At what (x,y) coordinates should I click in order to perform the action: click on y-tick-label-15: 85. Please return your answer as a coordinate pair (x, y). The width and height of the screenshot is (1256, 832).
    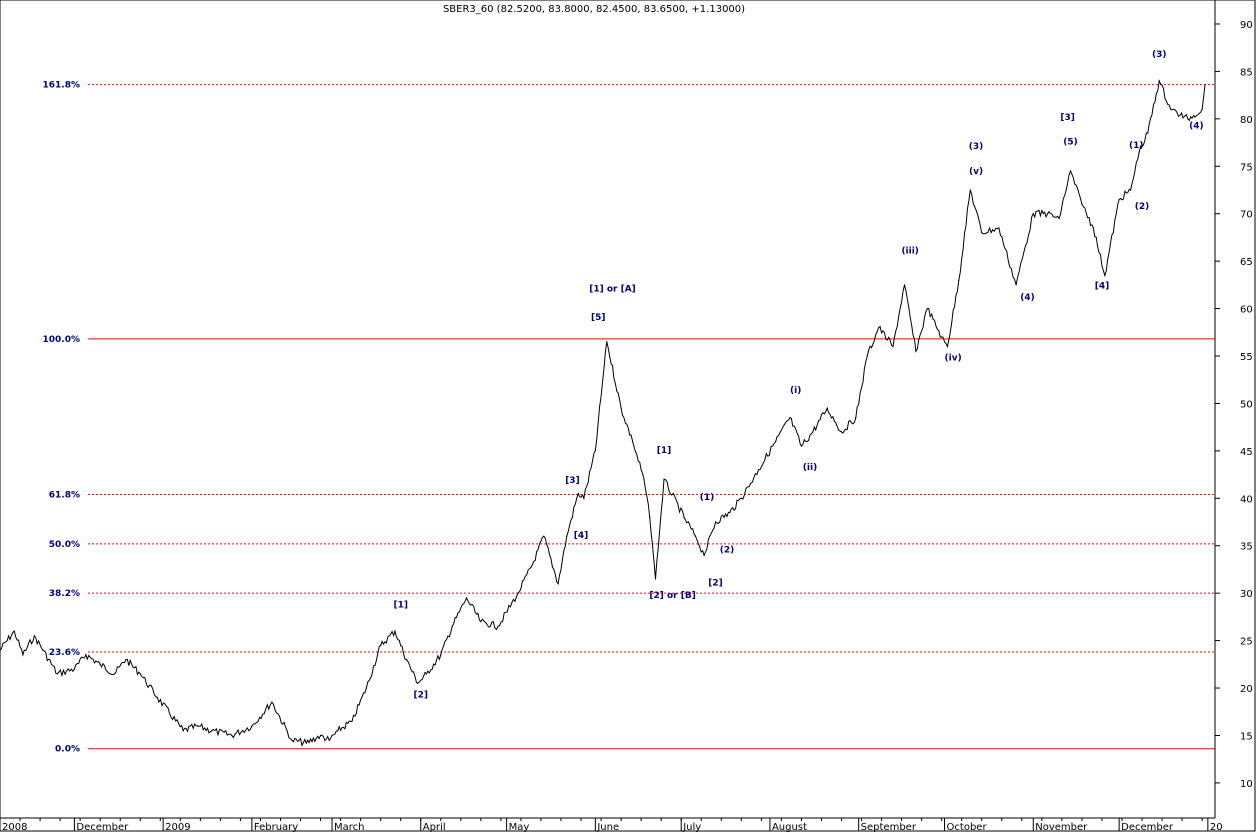
    Looking at the image, I should click on (1246, 72).